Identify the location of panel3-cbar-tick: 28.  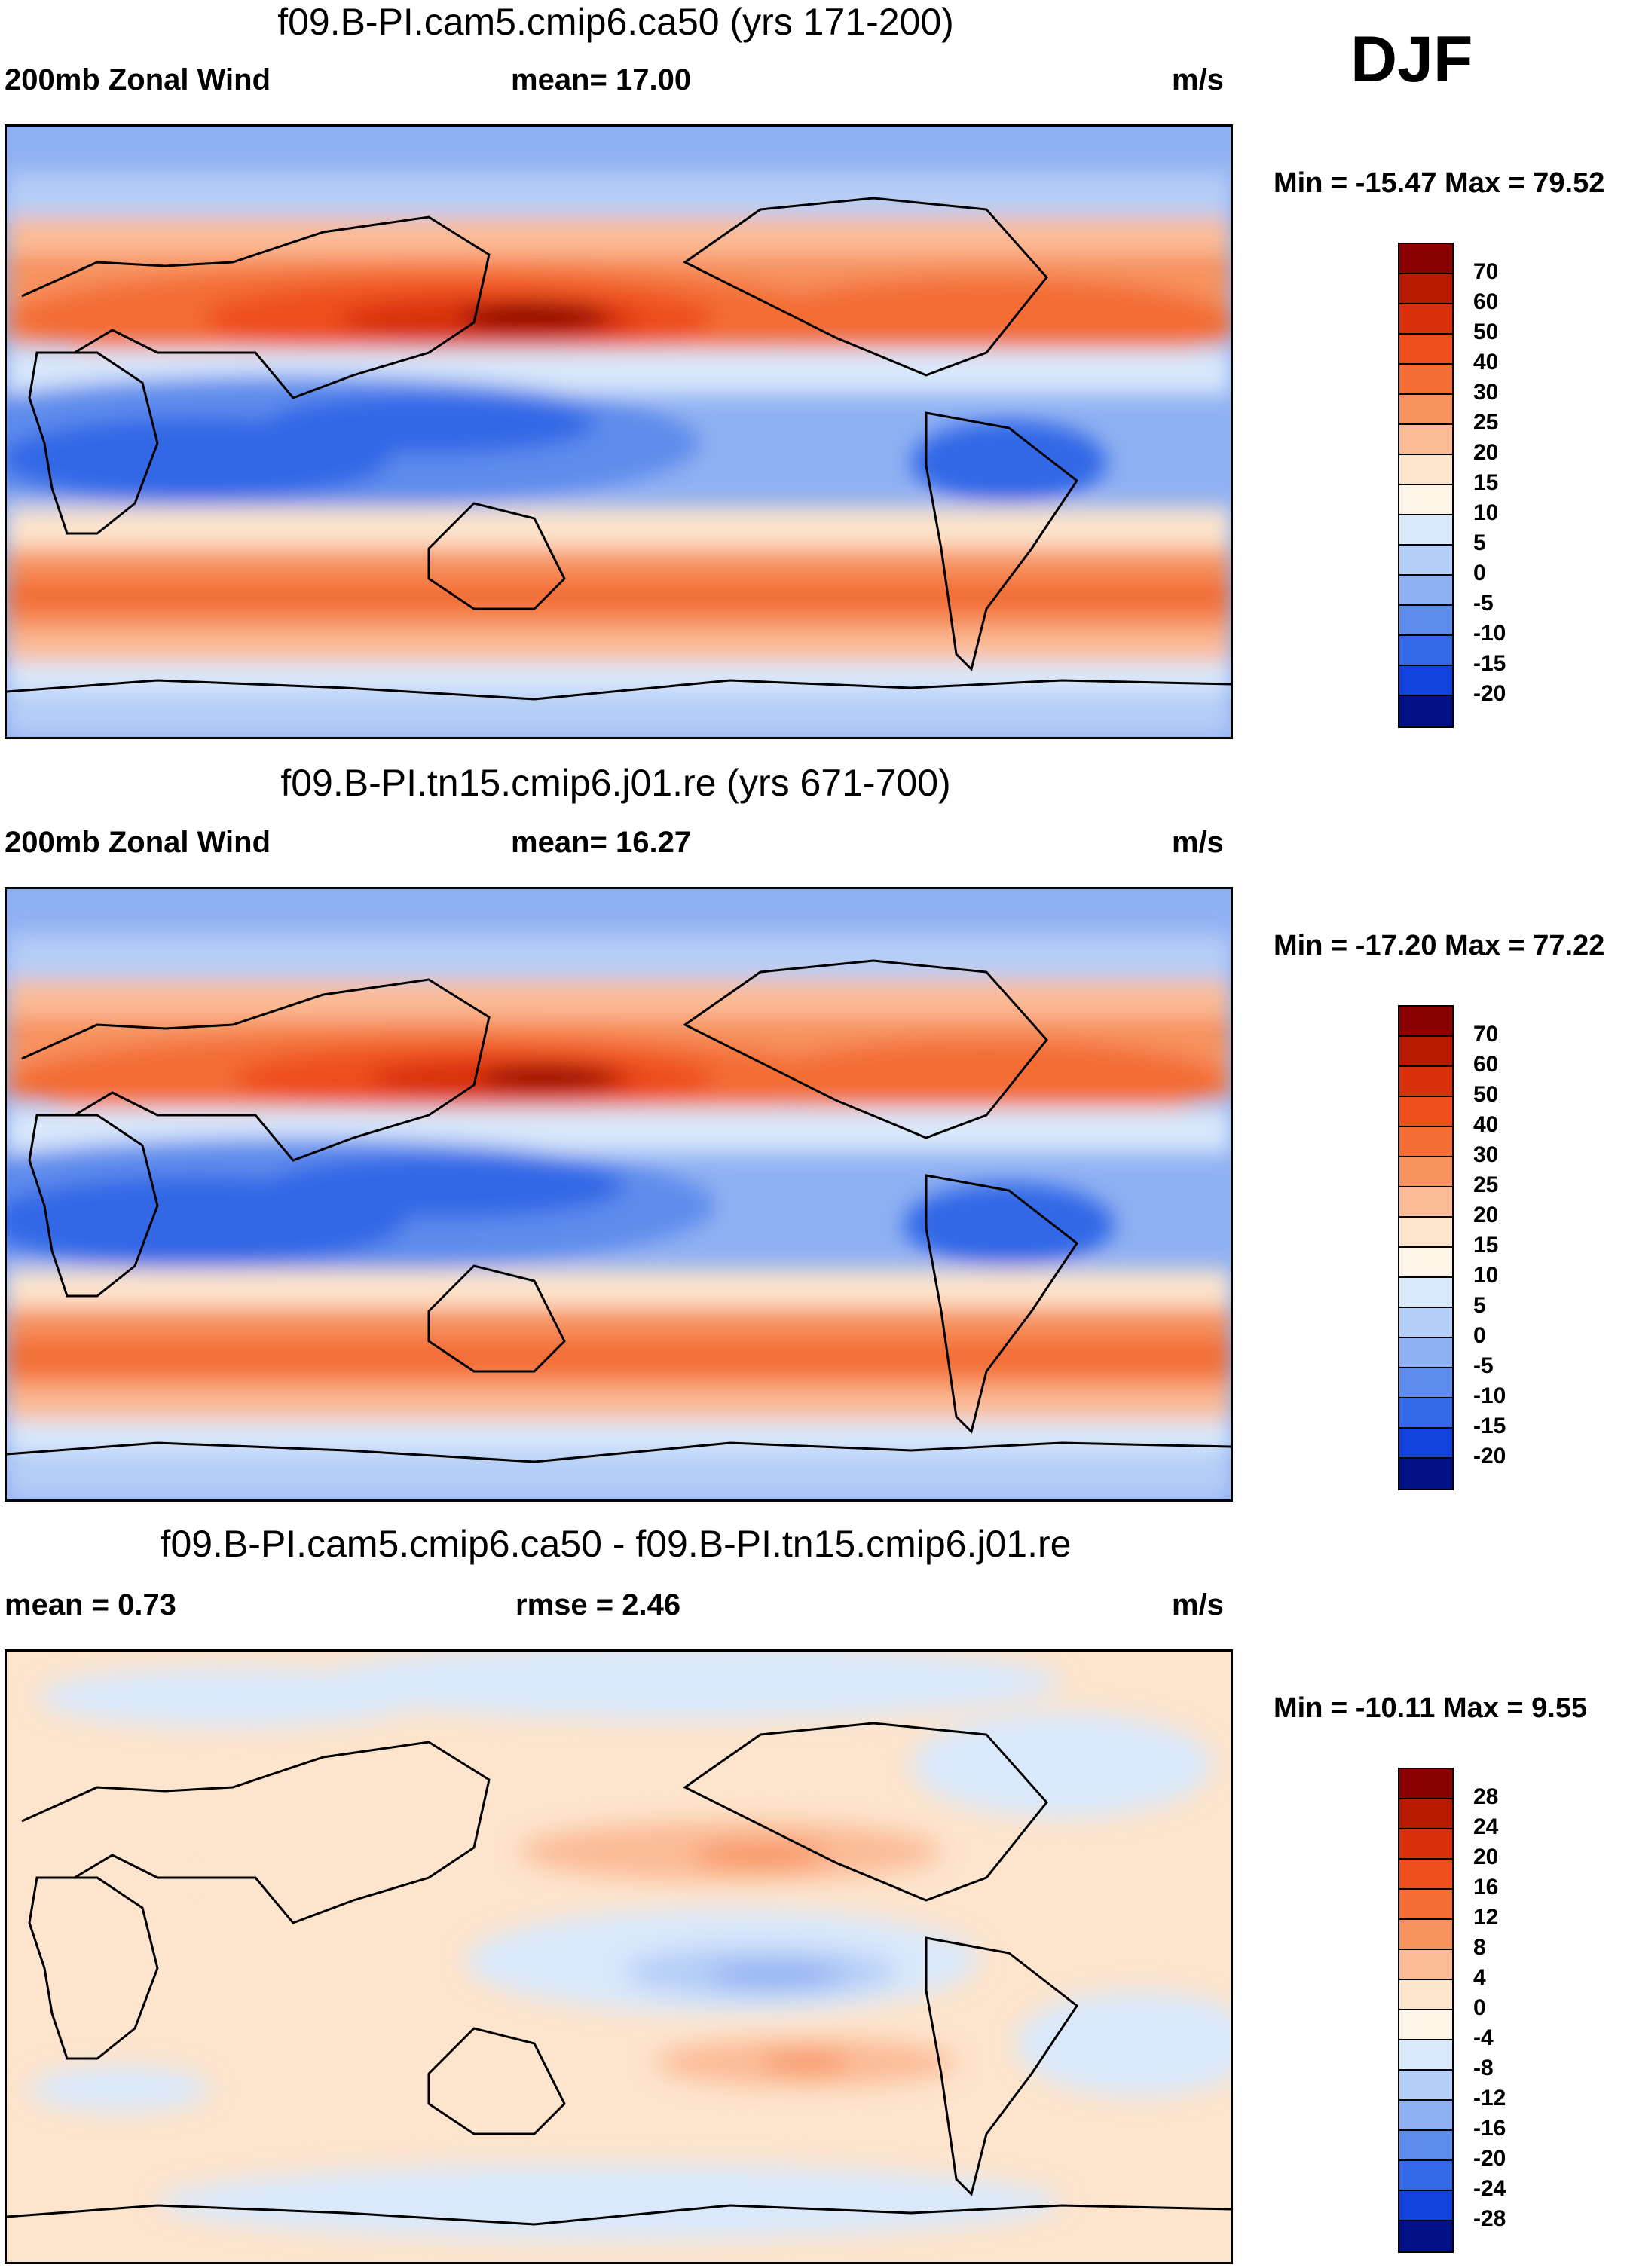
(1486, 1796).